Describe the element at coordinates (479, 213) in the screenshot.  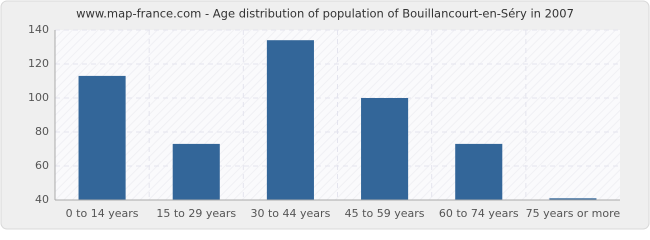
I see `x-tick-label: 60 to 74 years` at that location.